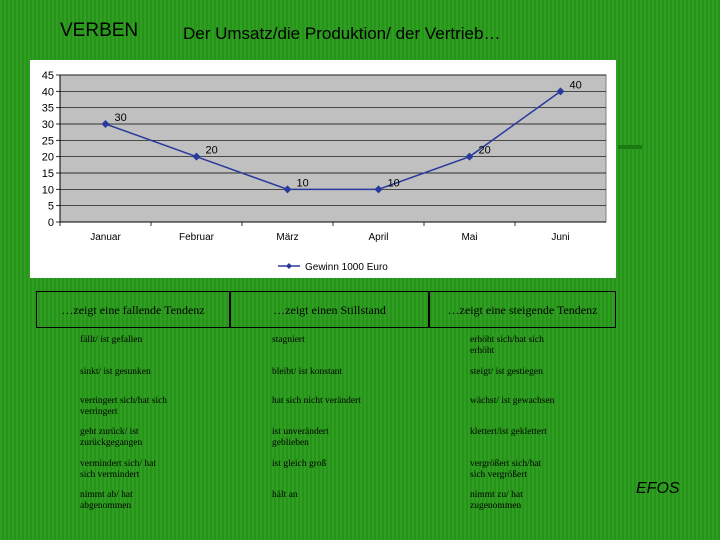 The width and height of the screenshot is (720, 540). I want to click on table-header: …zeigt eine fallende Tendenz, so click(133, 309).